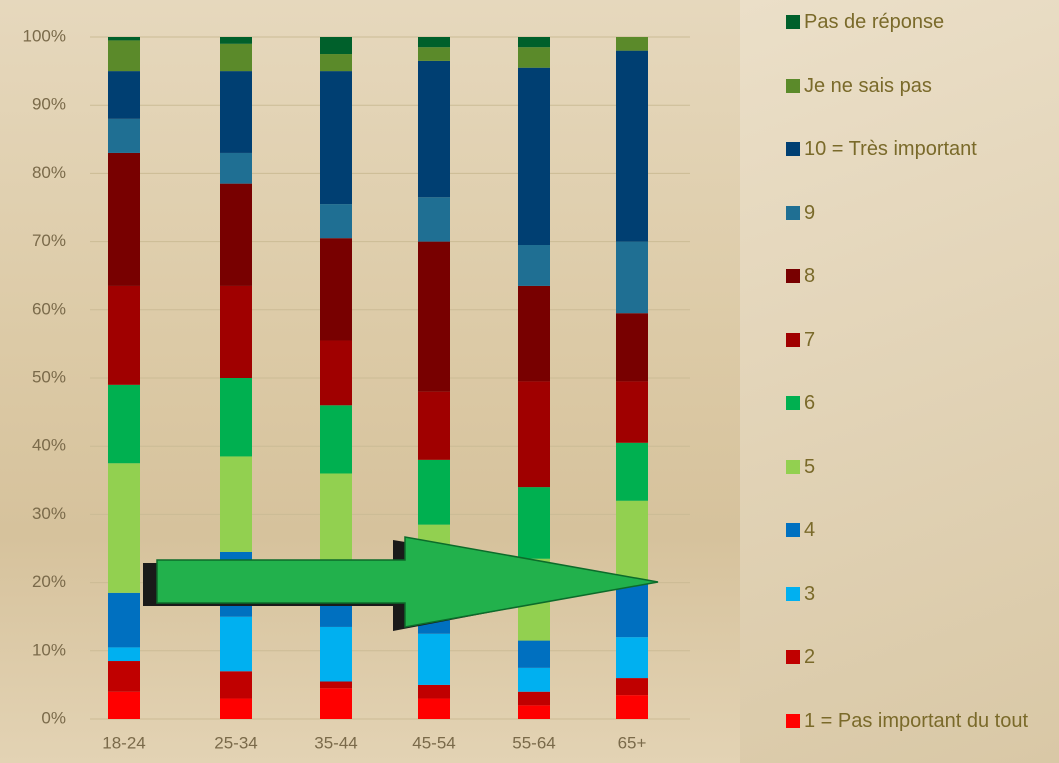 The image size is (1059, 763). Describe the element at coordinates (810, 530) in the screenshot. I see `legend-label: 4` at that location.